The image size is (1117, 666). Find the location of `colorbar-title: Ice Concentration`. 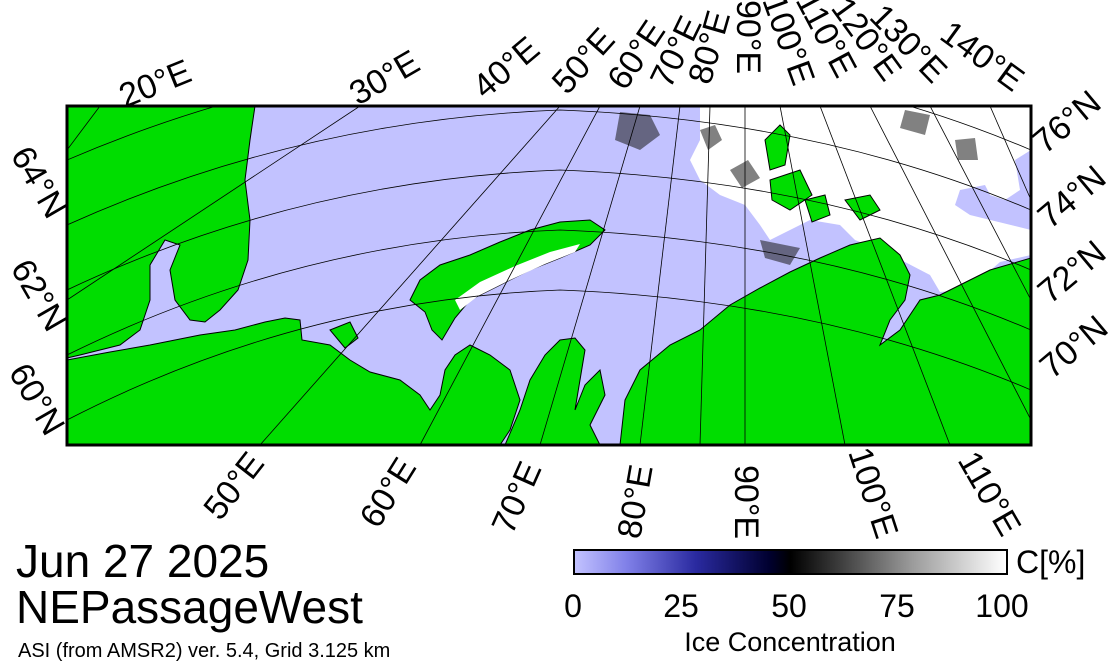

colorbar-title: Ice Concentration is located at coordinates (790, 642).